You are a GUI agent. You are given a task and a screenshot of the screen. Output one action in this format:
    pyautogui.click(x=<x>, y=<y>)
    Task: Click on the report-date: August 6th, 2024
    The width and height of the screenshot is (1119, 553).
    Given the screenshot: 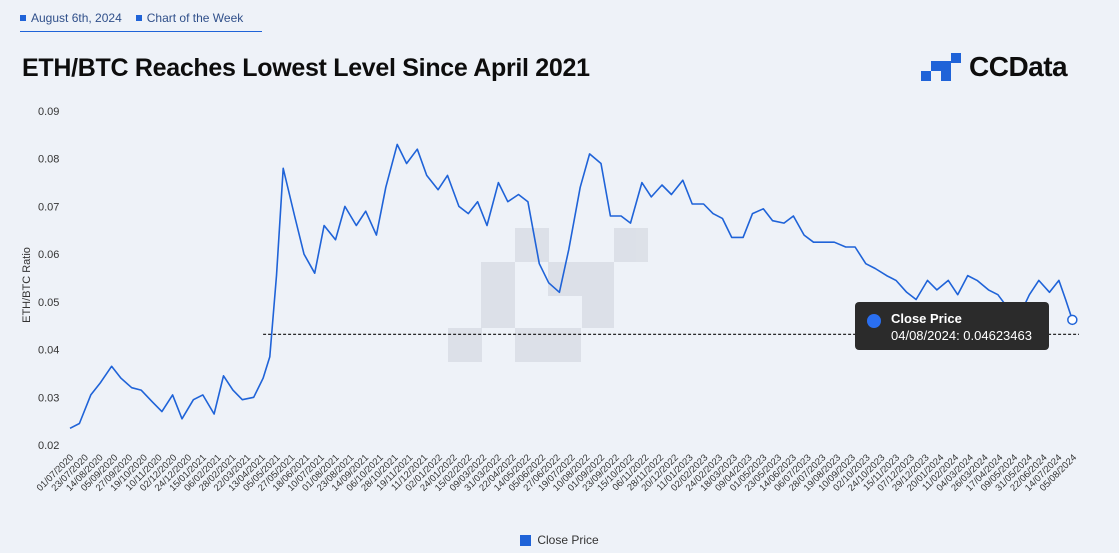 What is the action you would take?
    pyautogui.click(x=76, y=18)
    